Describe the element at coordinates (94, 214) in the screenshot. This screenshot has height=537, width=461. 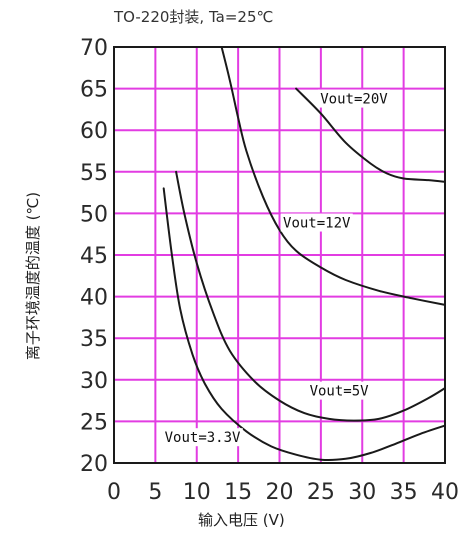
I see `y-tick-label: 50` at that location.